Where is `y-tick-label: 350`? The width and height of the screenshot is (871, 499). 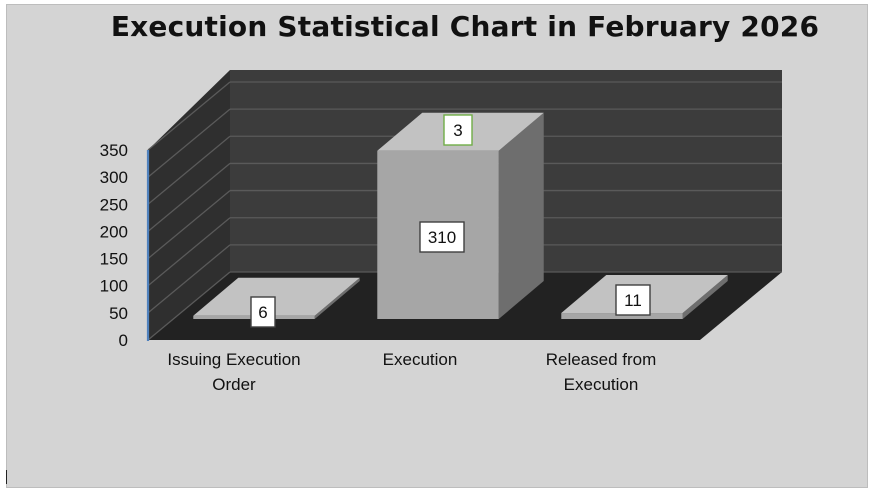
y-tick-label: 350 is located at coordinates (114, 150).